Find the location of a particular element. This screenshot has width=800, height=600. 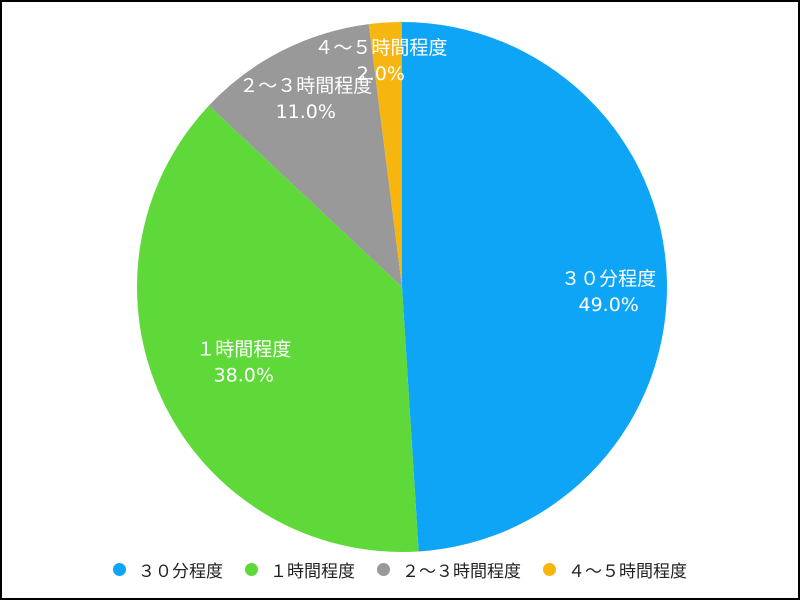

slice-category-label-3: ４〜５時間程度 is located at coordinates (380, 48).